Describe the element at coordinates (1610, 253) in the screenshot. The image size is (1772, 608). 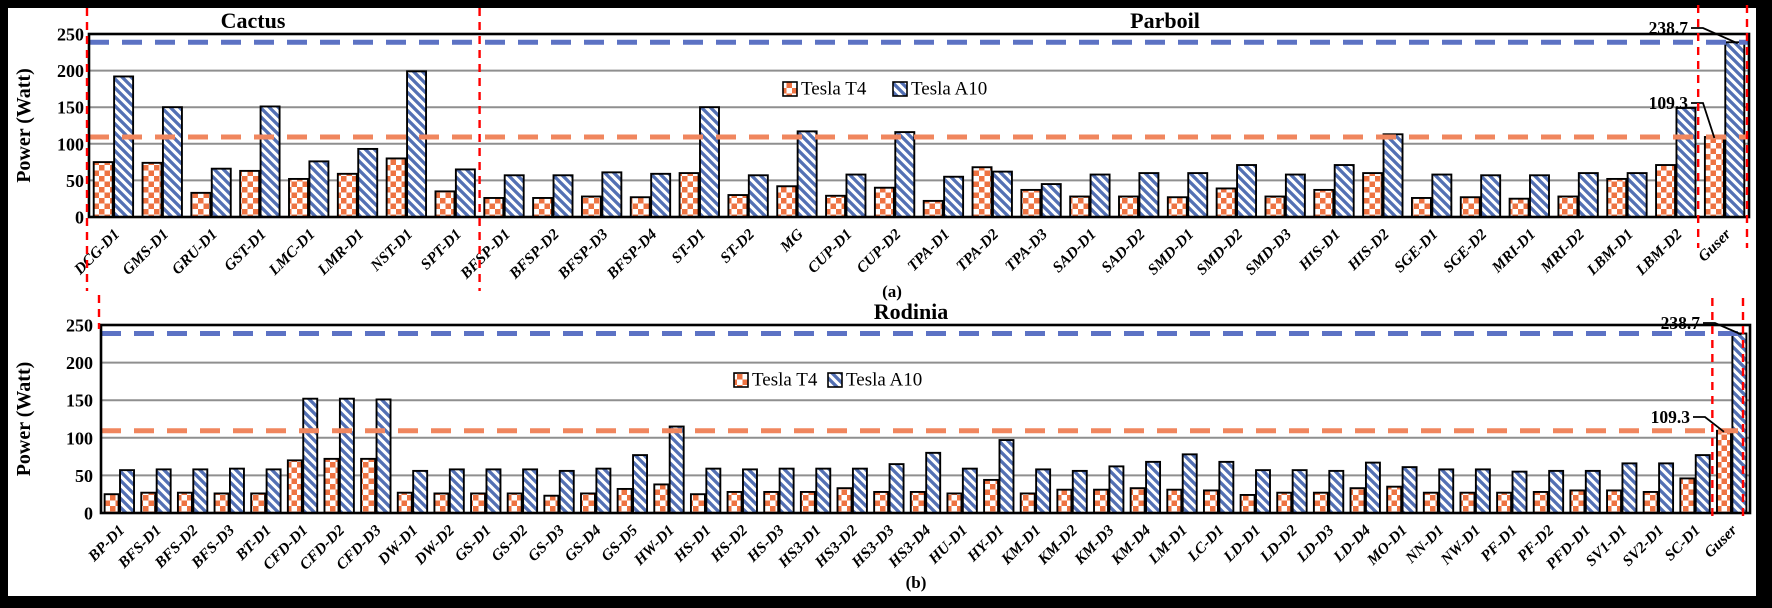
I see `x-category-label: LBM-D1` at that location.